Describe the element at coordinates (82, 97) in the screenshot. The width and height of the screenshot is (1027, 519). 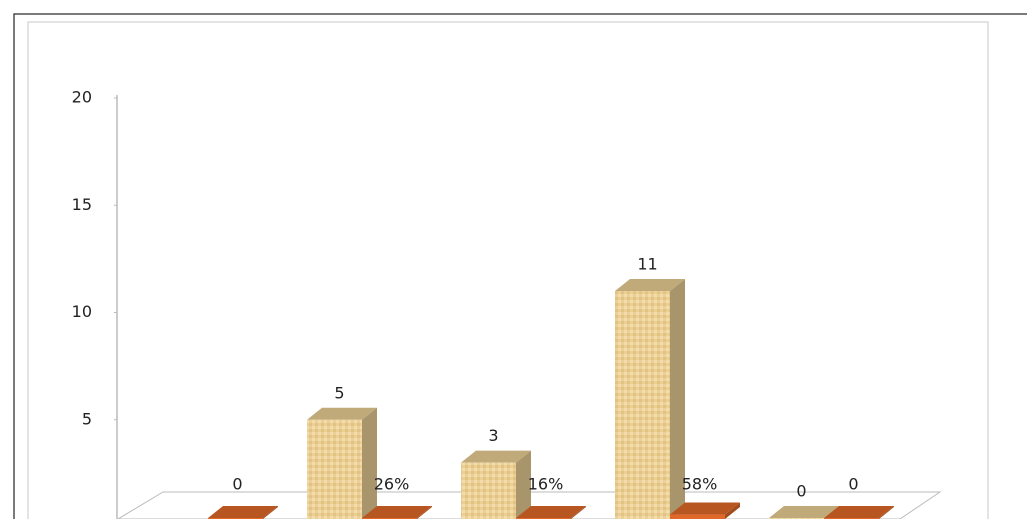
I see `y-tick-label: 20` at that location.